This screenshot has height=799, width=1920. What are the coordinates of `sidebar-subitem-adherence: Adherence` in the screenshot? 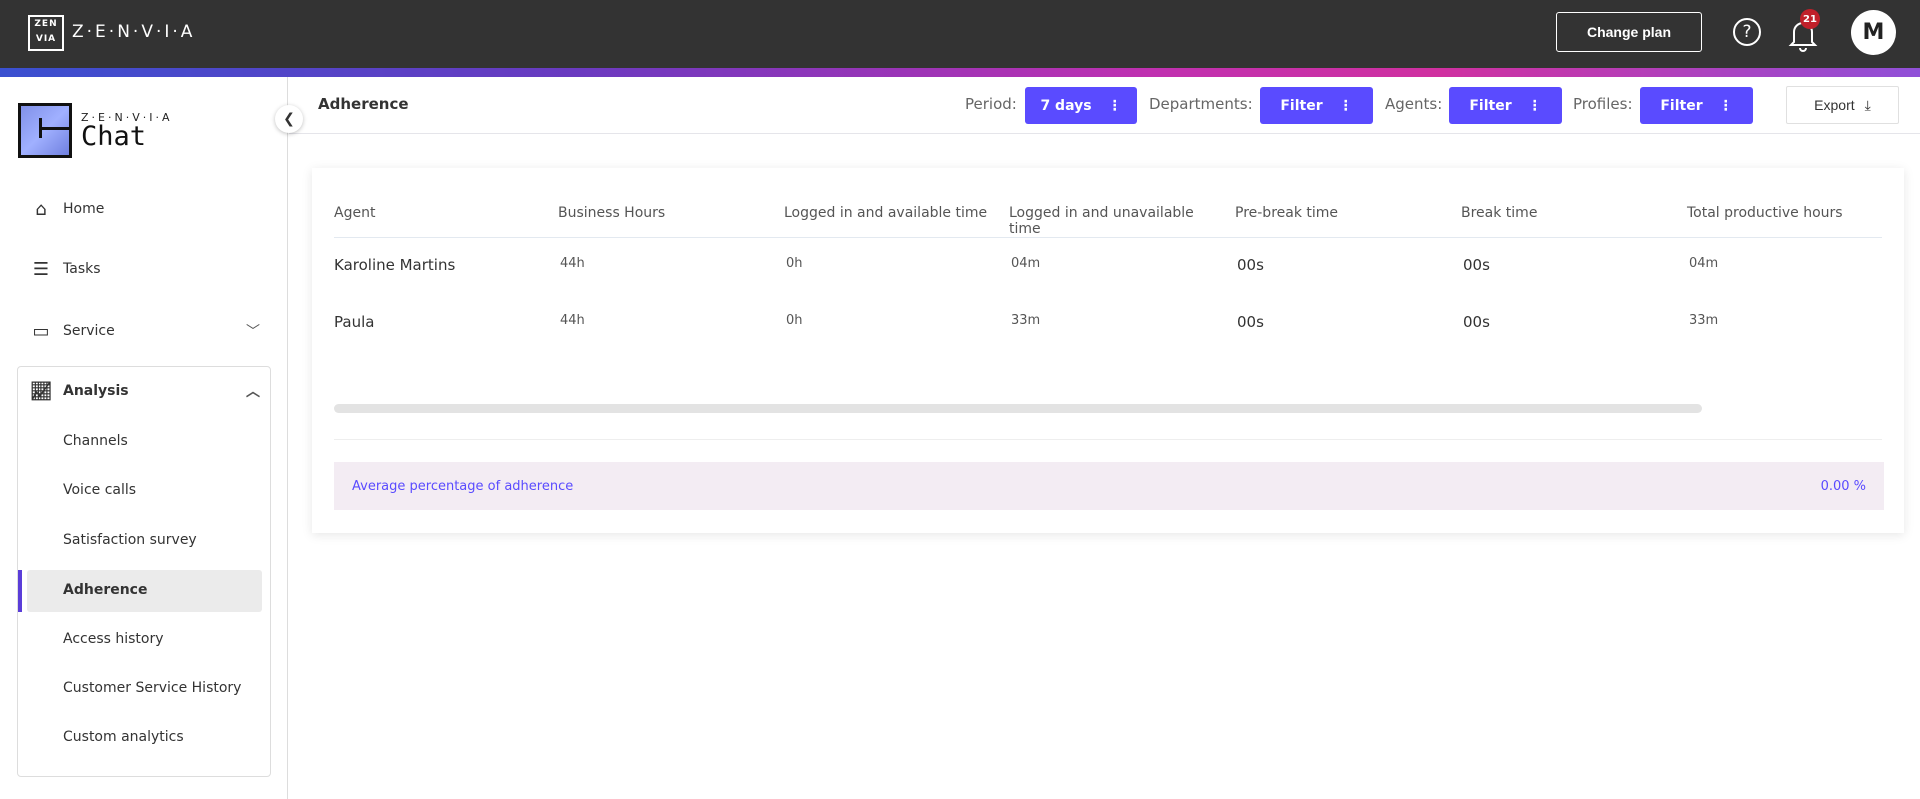 It's located at (105, 590).